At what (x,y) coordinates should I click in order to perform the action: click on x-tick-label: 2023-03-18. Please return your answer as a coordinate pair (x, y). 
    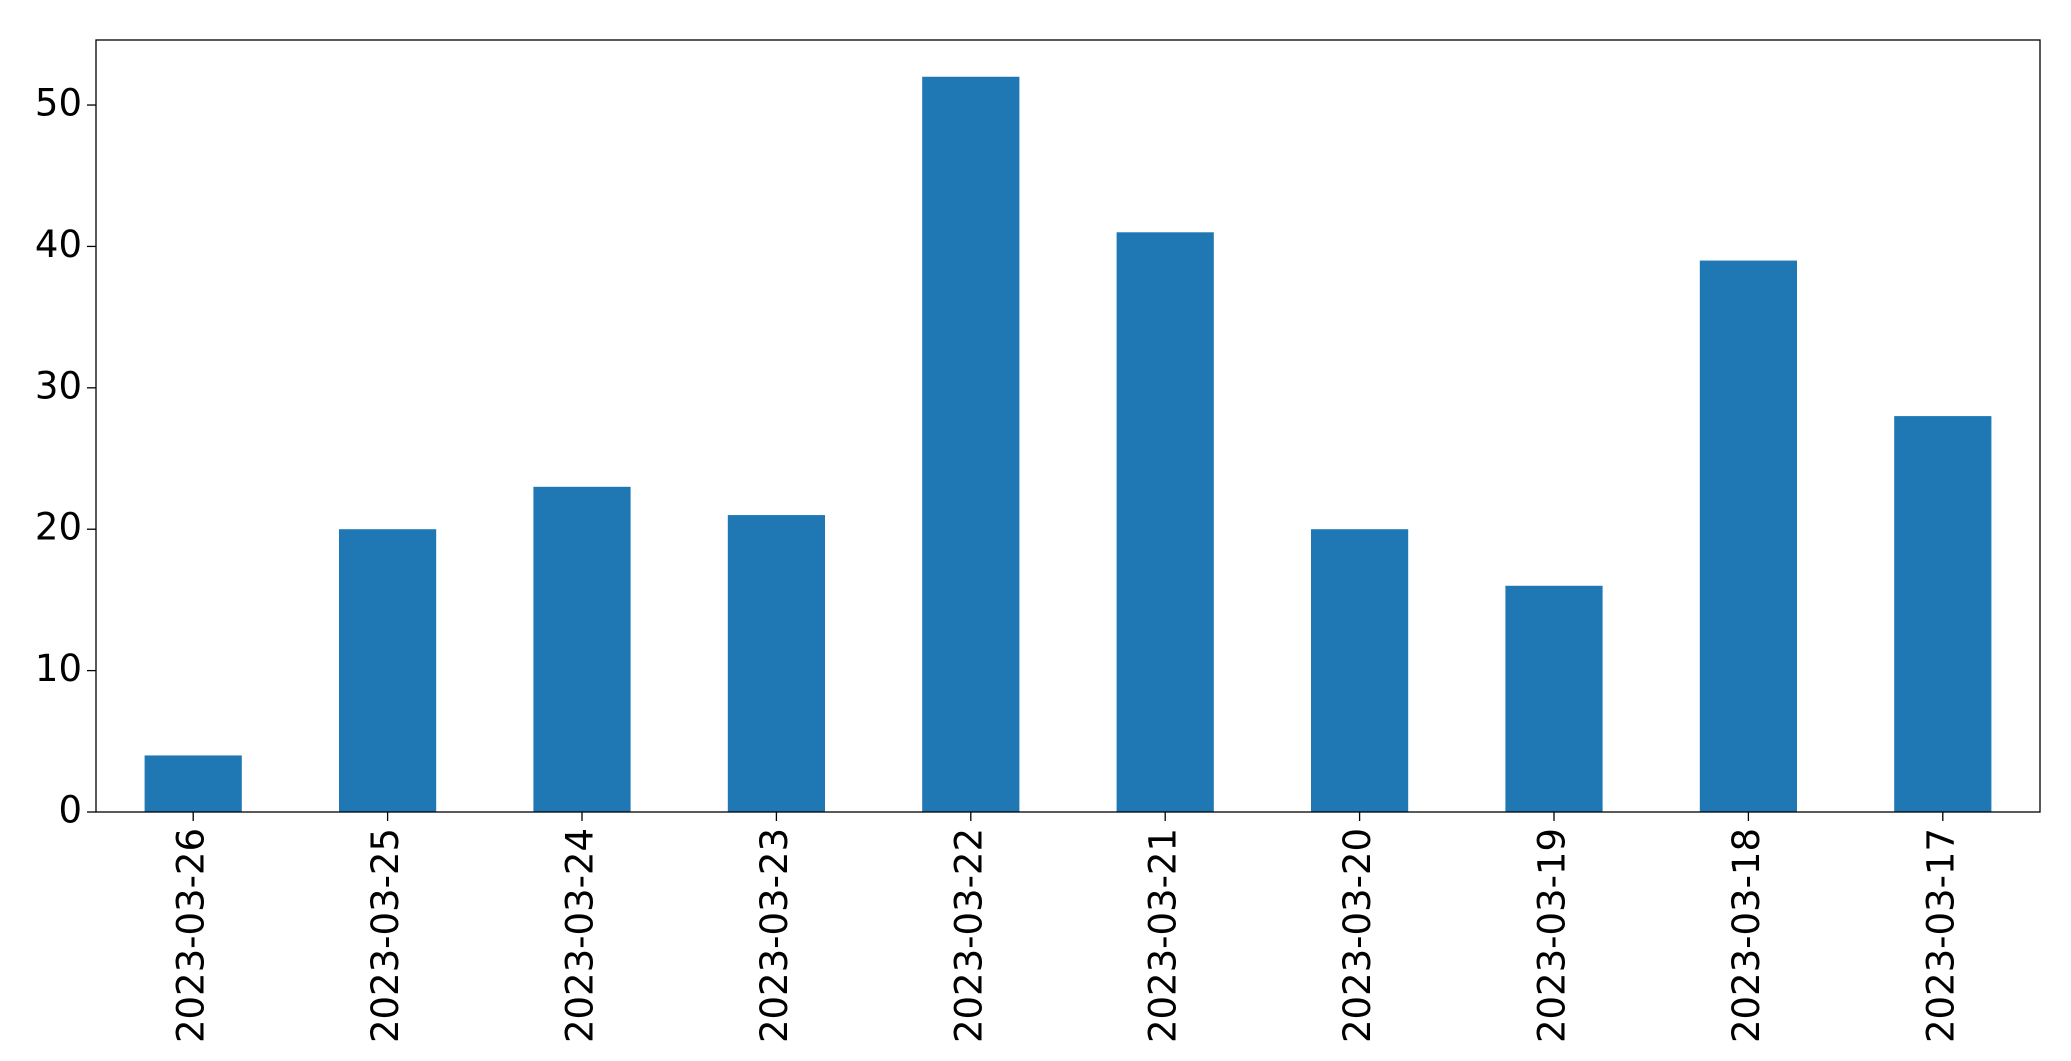
    Looking at the image, I should click on (1746, 935).